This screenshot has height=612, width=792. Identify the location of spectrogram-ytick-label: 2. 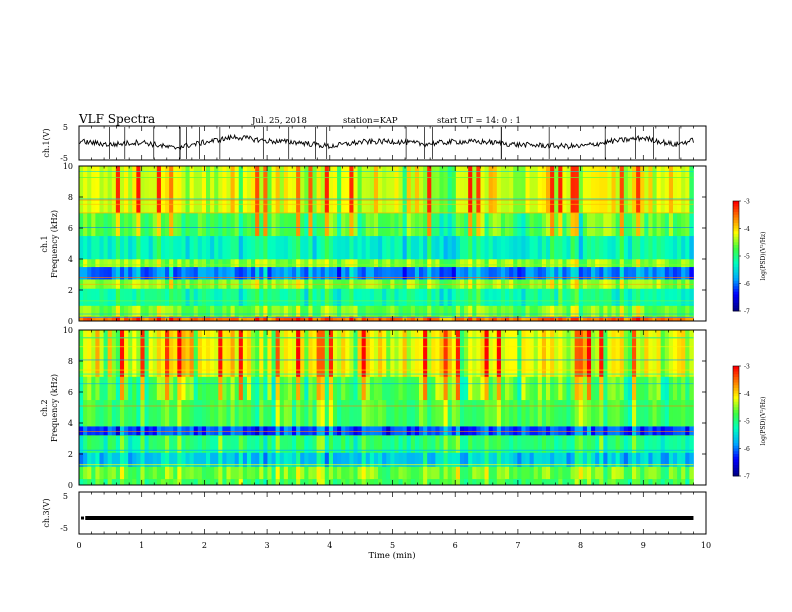
(70, 454).